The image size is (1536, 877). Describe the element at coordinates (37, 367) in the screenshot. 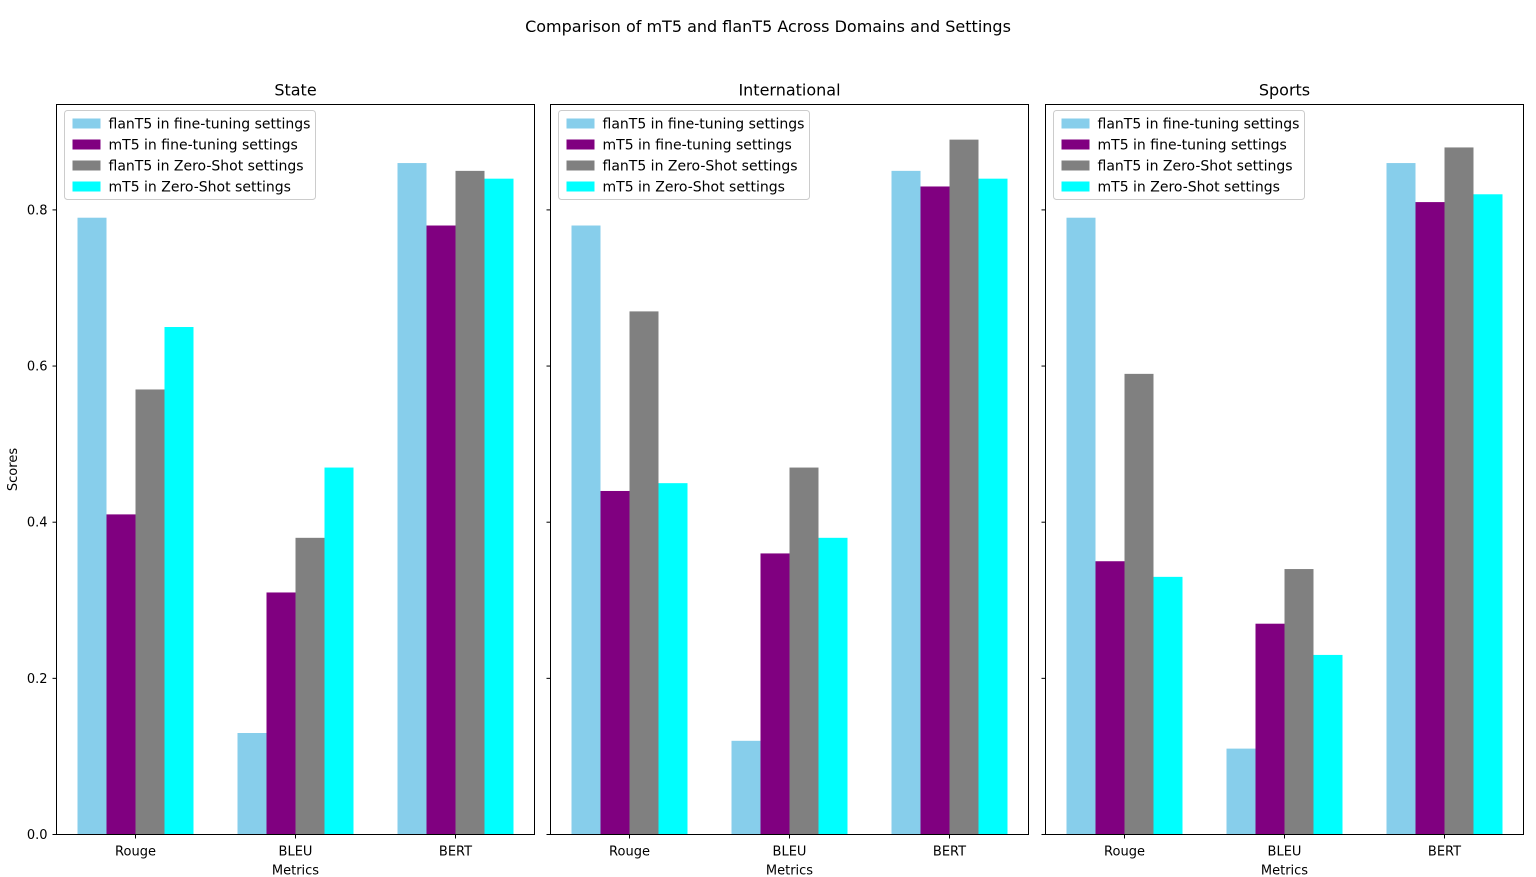

I see `y-tick-label: 0.6` at that location.